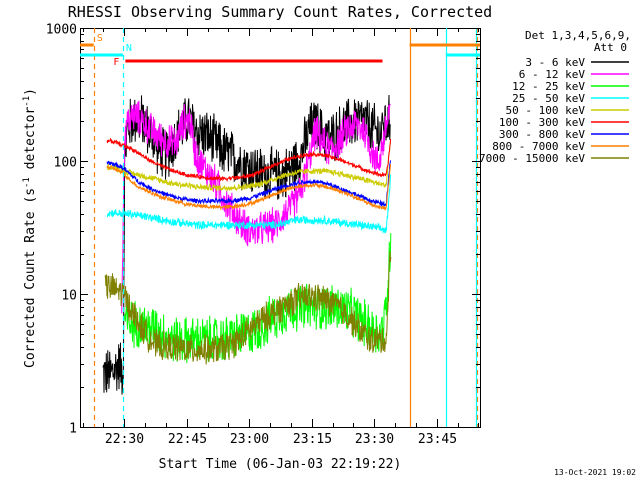 Image resolution: width=640 pixels, height=480 pixels. What do you see at coordinates (578, 35) in the screenshot?
I see `legend-header-line1: Det 1,3,4,5,6,9,` at bounding box center [578, 35].